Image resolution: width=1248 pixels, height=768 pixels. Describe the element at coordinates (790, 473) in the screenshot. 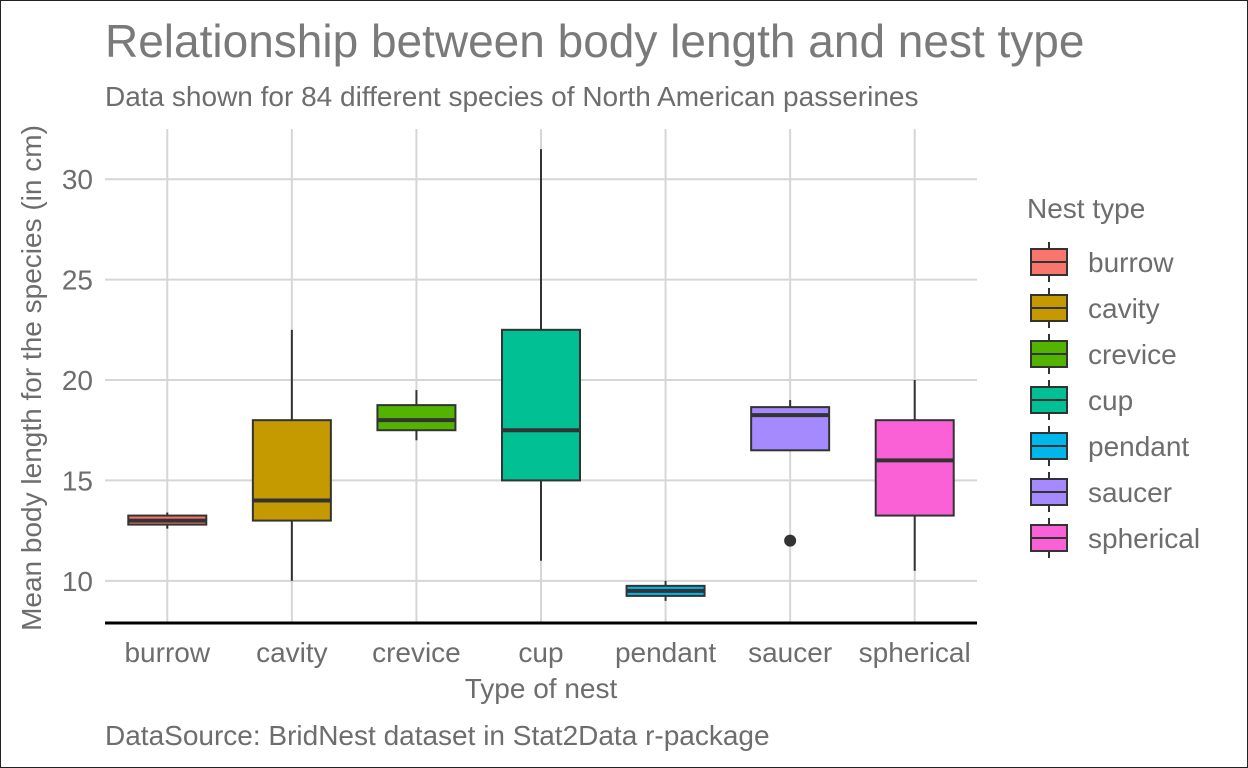

I see `box-saucer` at that location.